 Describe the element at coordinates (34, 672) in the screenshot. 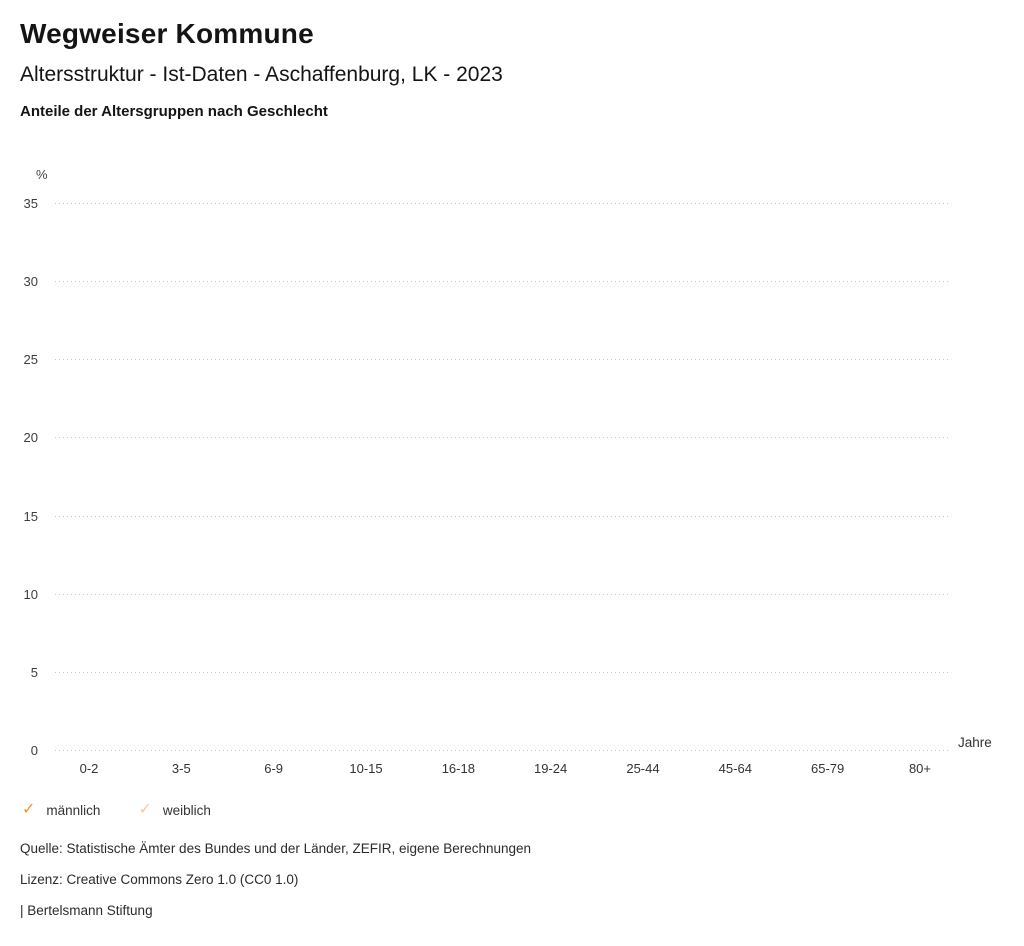

I see `y-tick-label: 5` at that location.